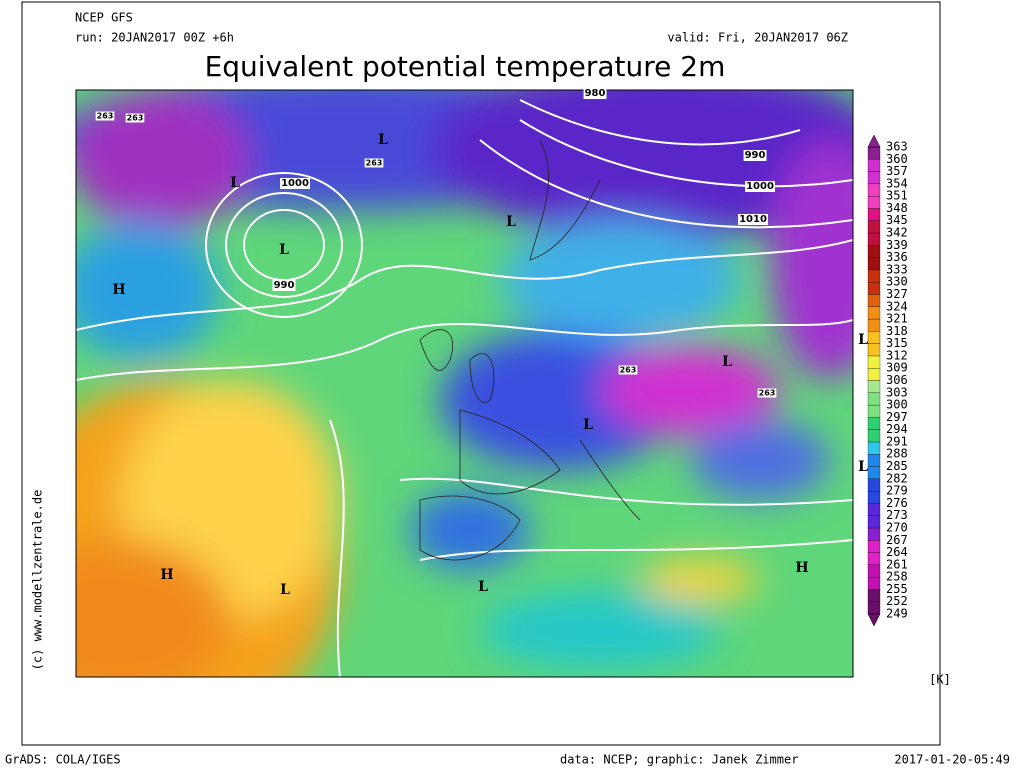  I want to click on colorbar-label: 261, so click(897, 564).